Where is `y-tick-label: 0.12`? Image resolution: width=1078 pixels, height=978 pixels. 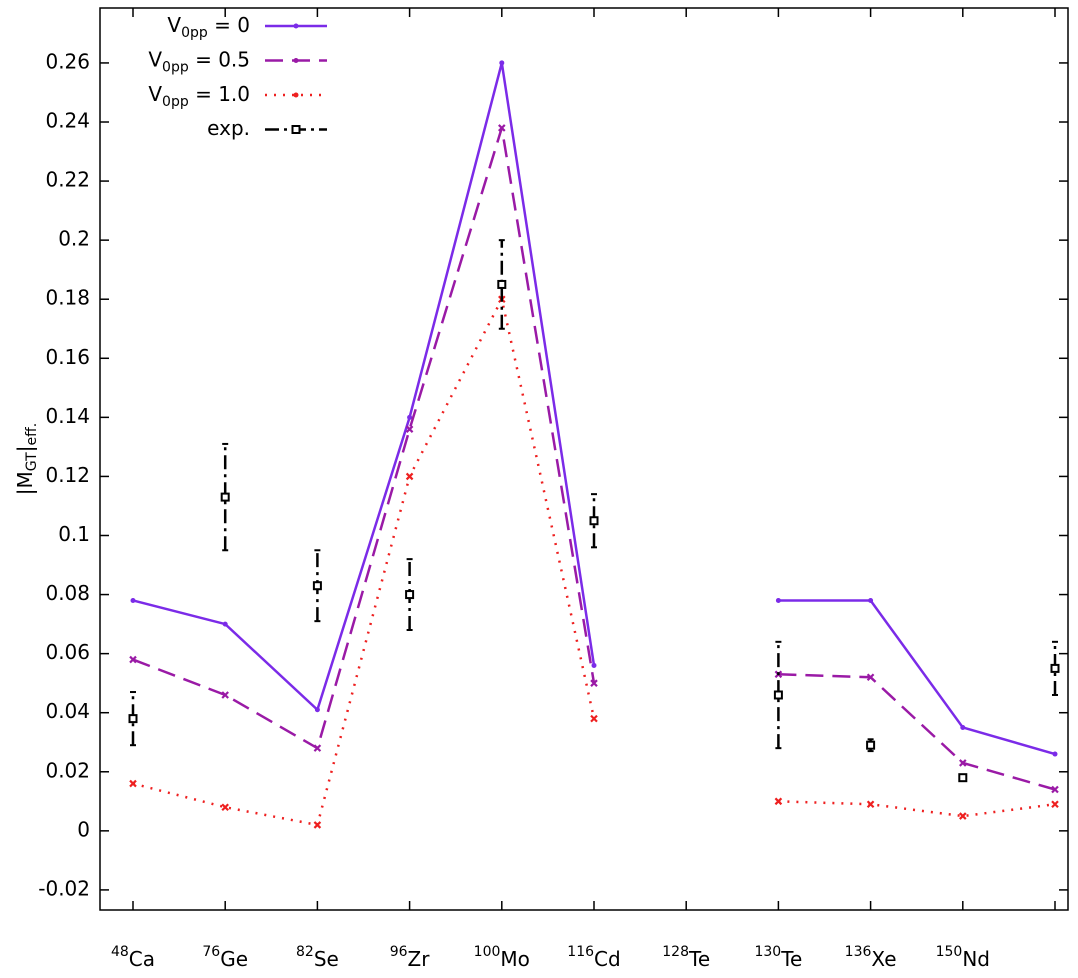 y-tick-label: 0.12 is located at coordinates (67, 475).